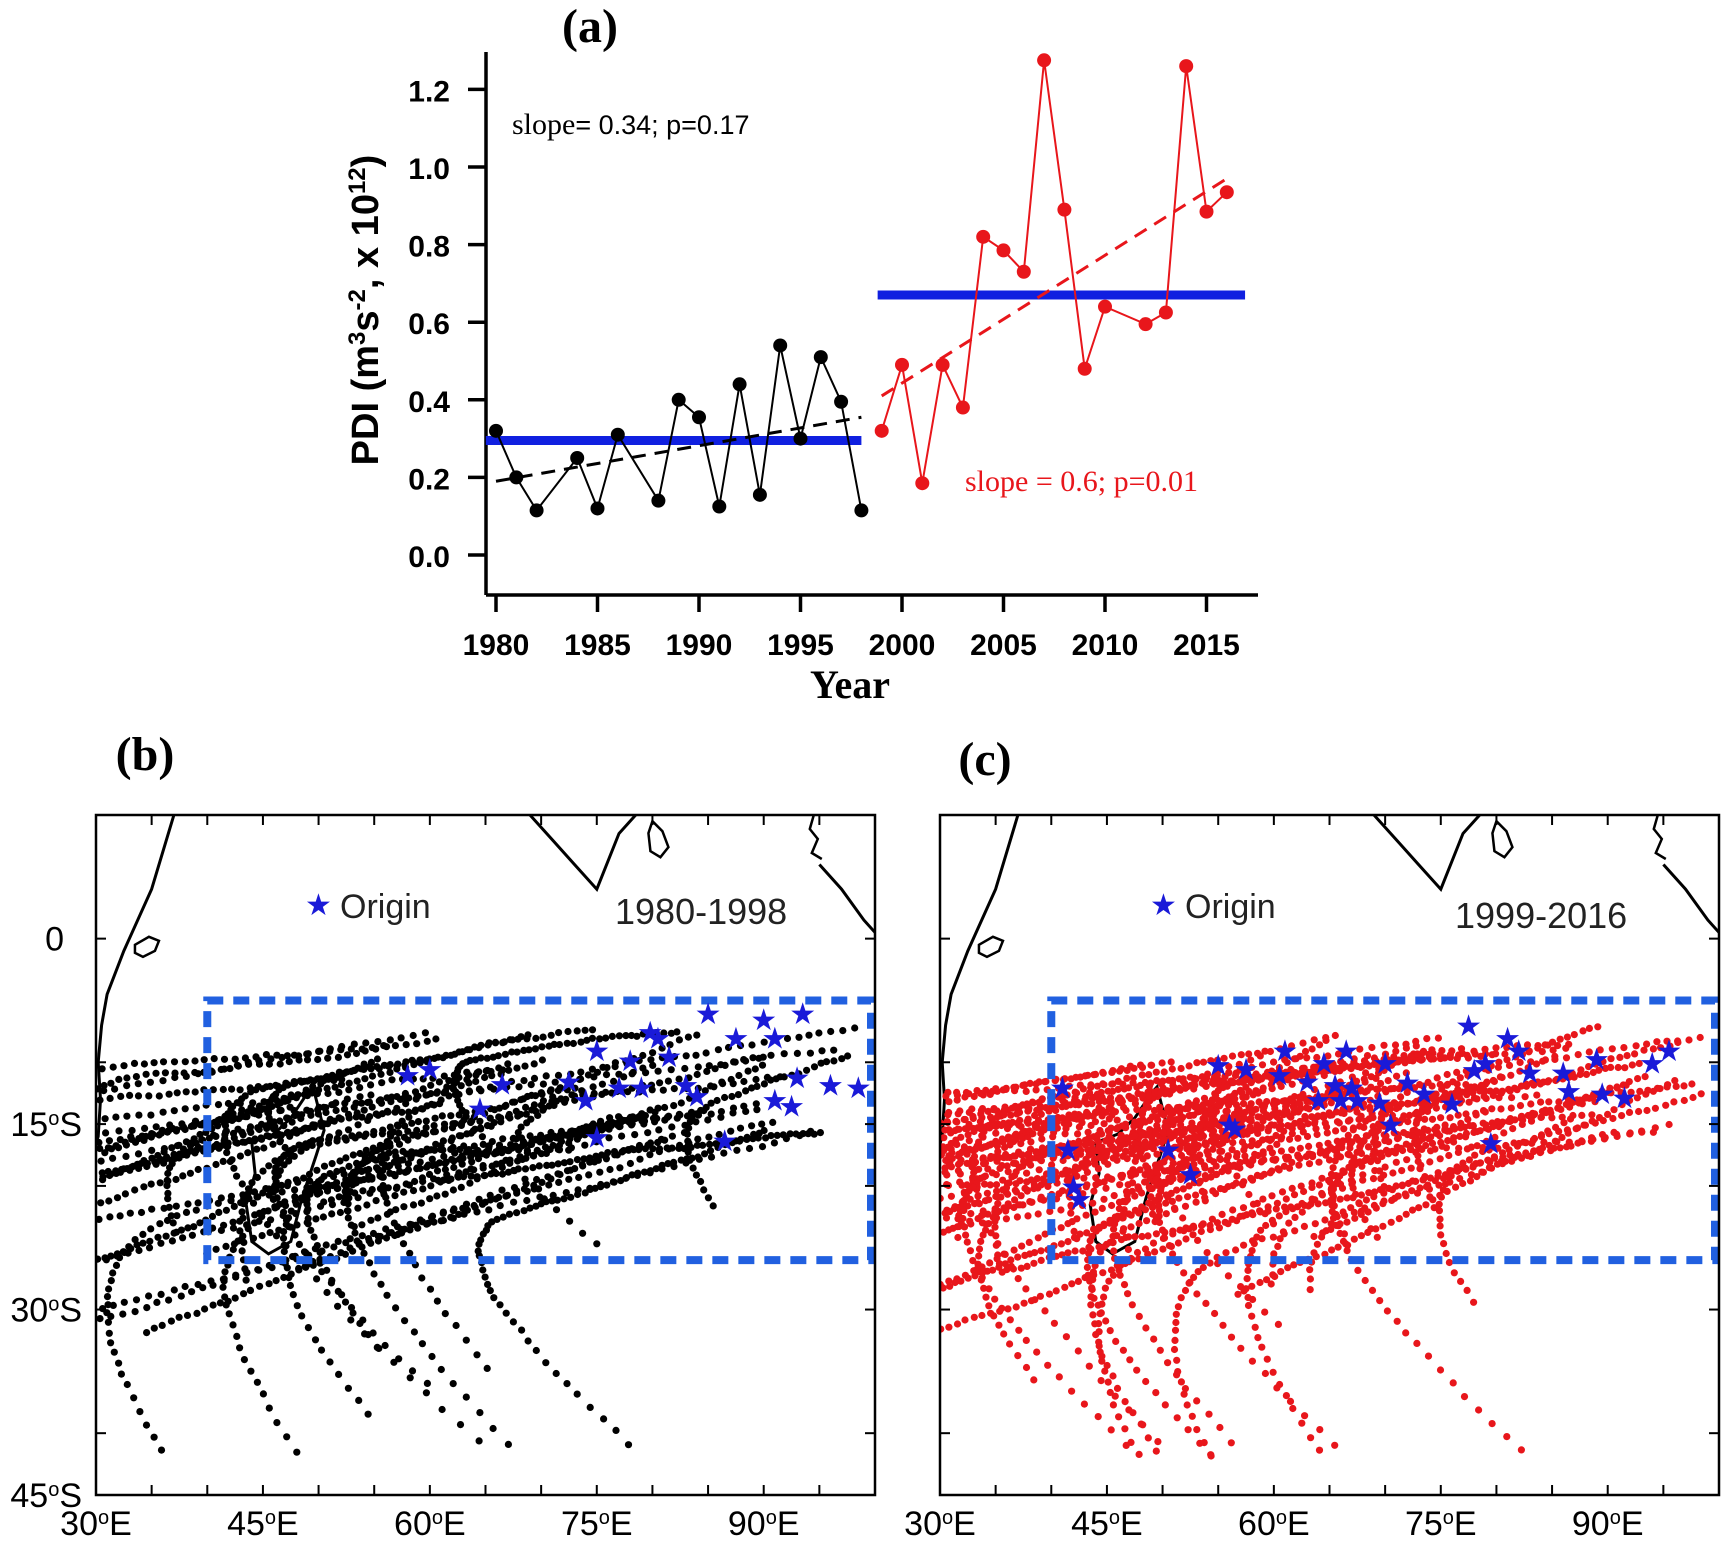  I want to click on origin-star-icon: ★, so click(774, 1100).